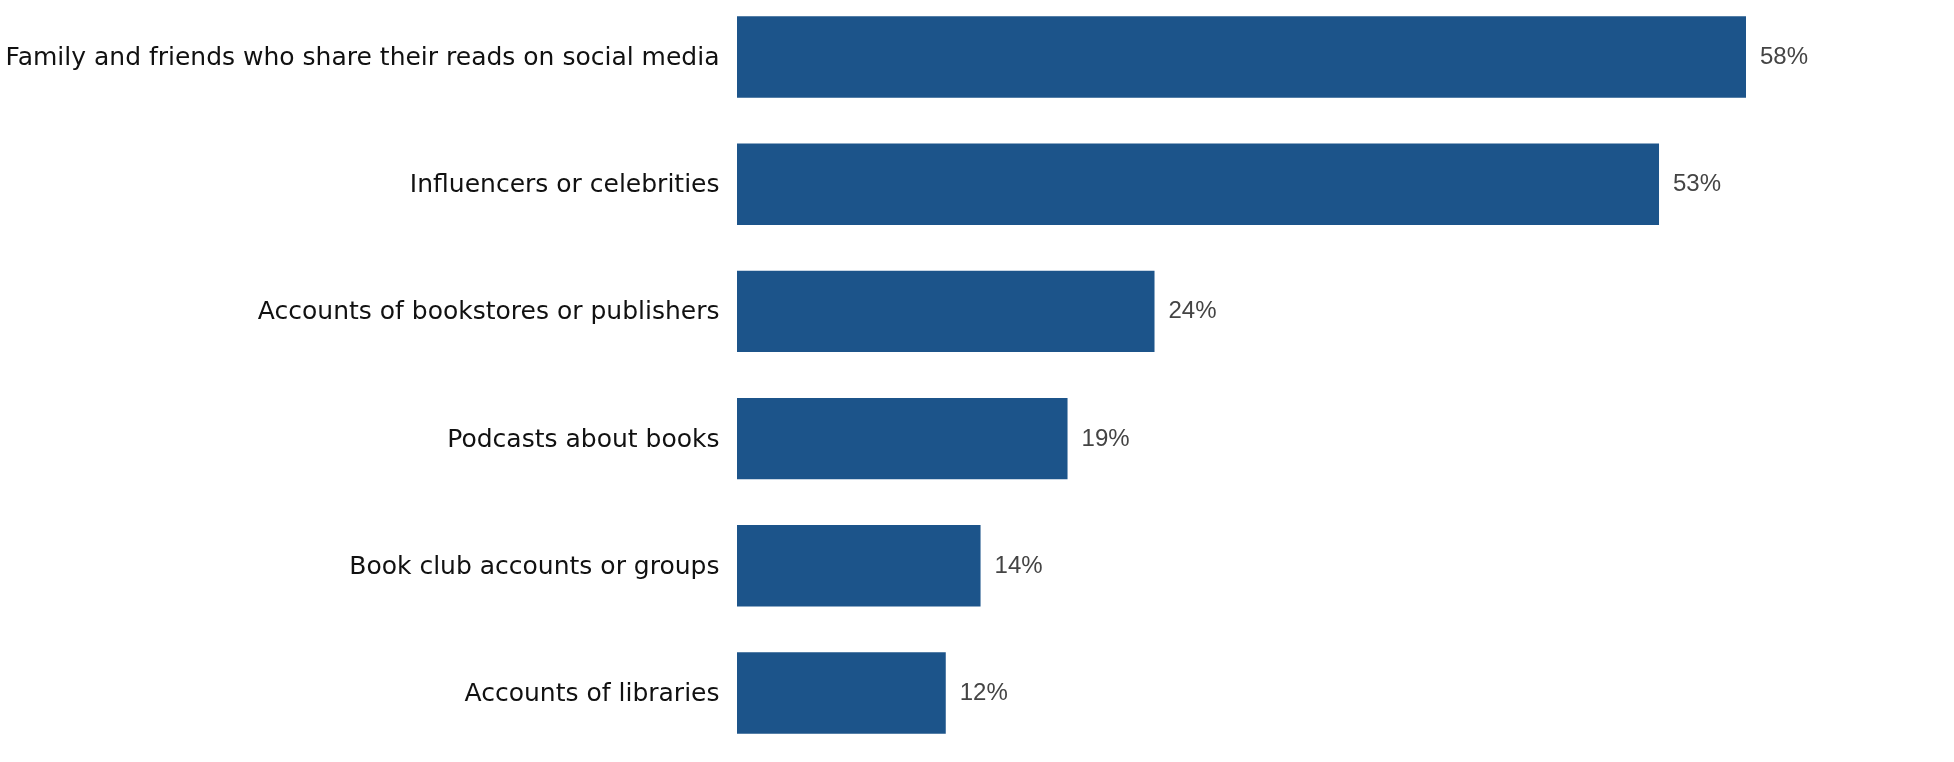  Describe the element at coordinates (592, 692) in the screenshot. I see `y-tick-label: Accounts of libraries` at that location.